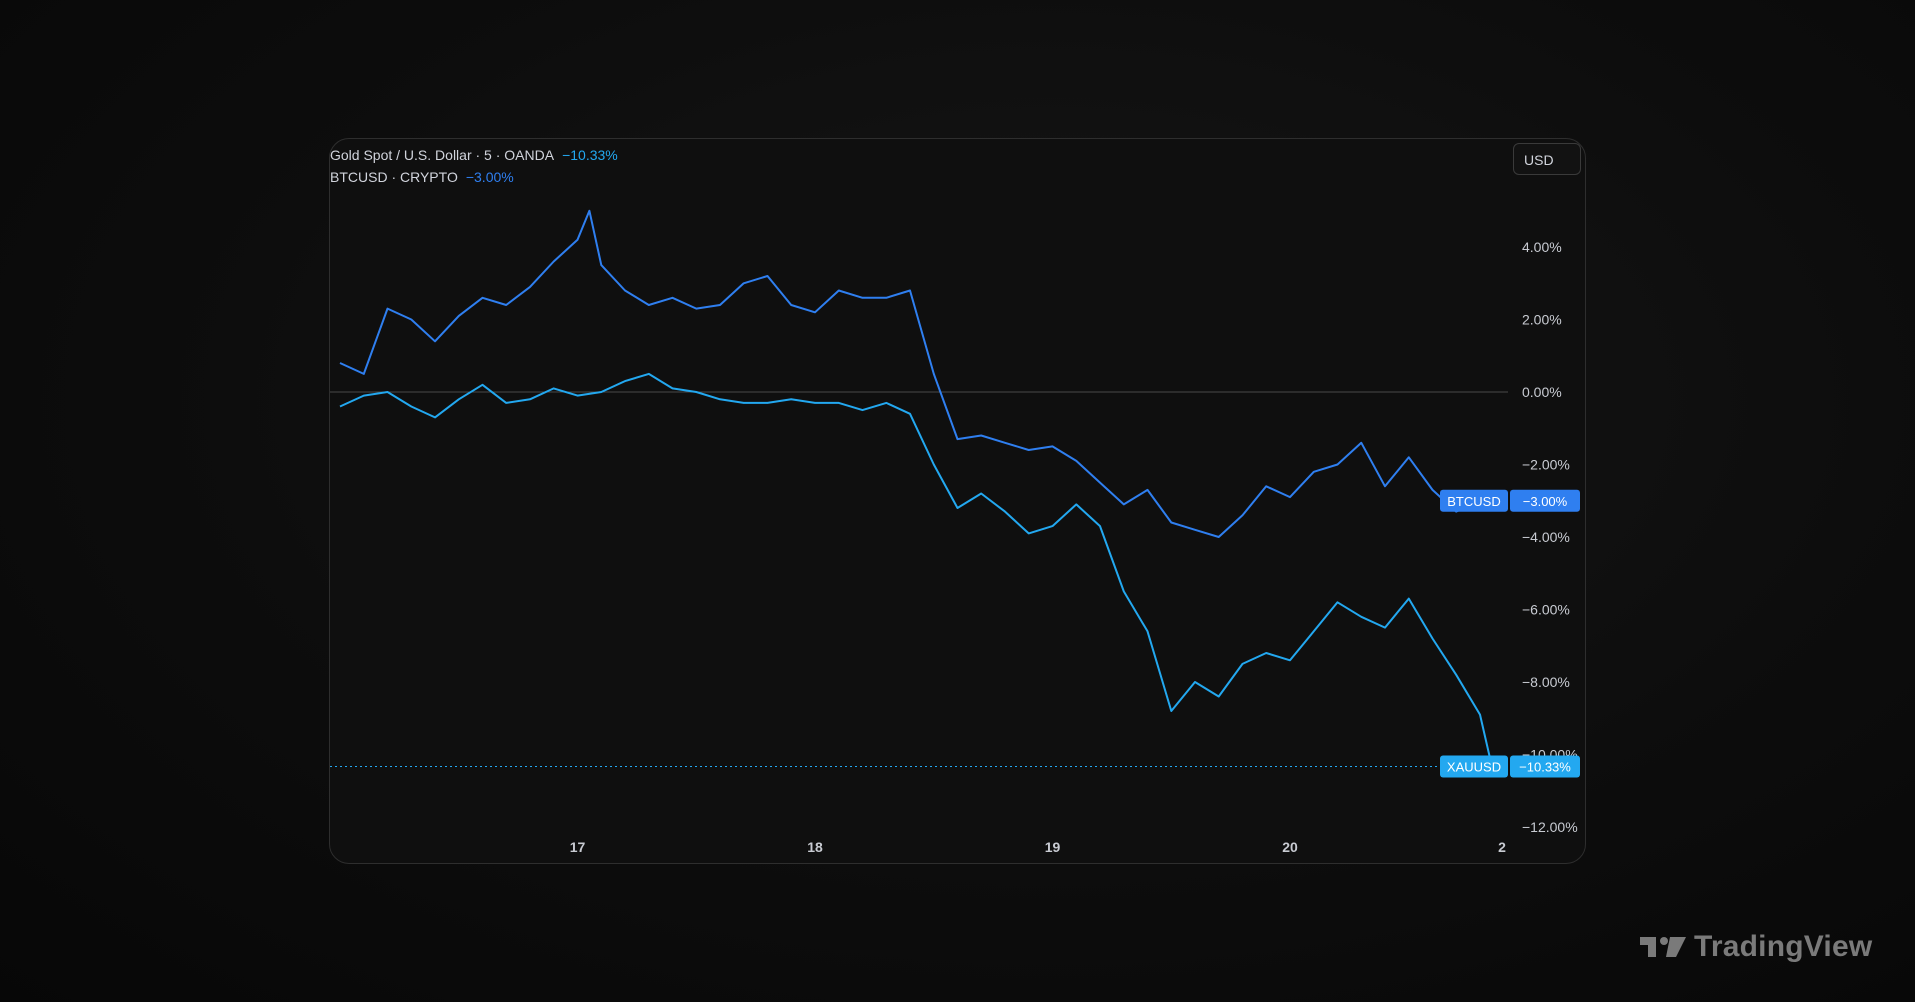 Image resolution: width=1915 pixels, height=1002 pixels. I want to click on tradingview-logo-icon, so click(1663, 947).